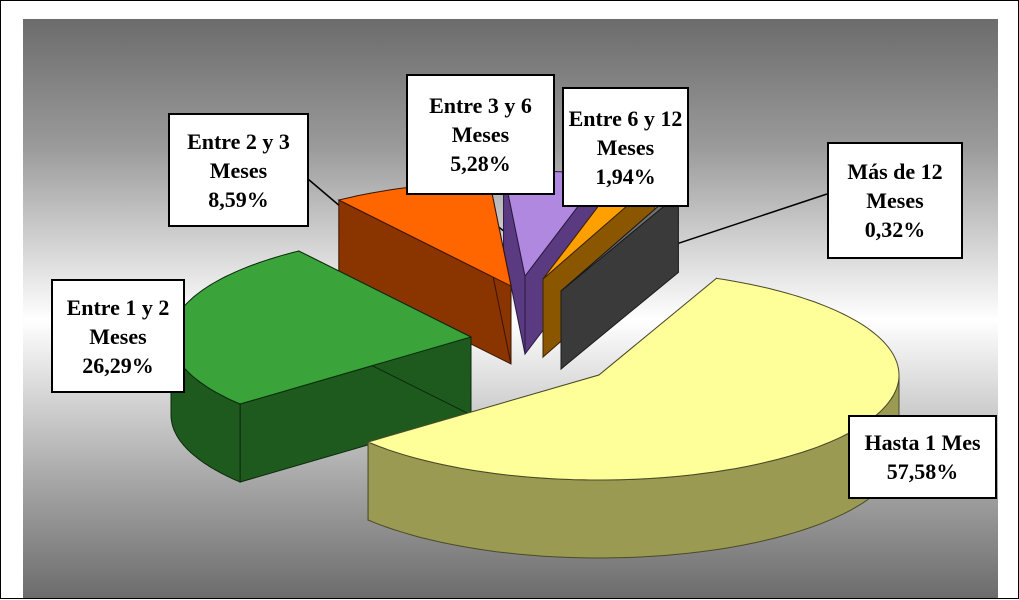 This screenshot has width=1019, height=600. I want to click on slice-label-line: Entre 1 y 2, so click(118, 307).